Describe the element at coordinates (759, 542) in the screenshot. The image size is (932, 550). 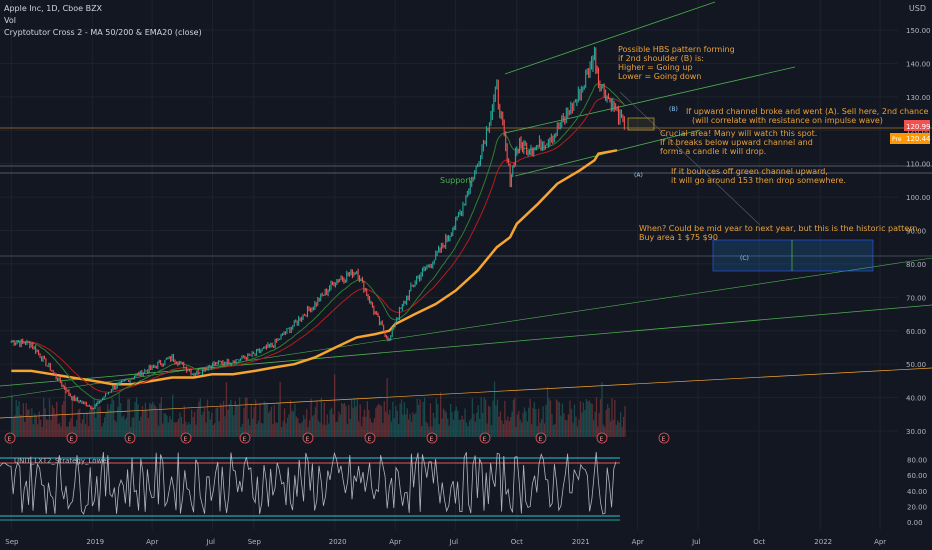
I see `time-tick-label: Oct` at that location.